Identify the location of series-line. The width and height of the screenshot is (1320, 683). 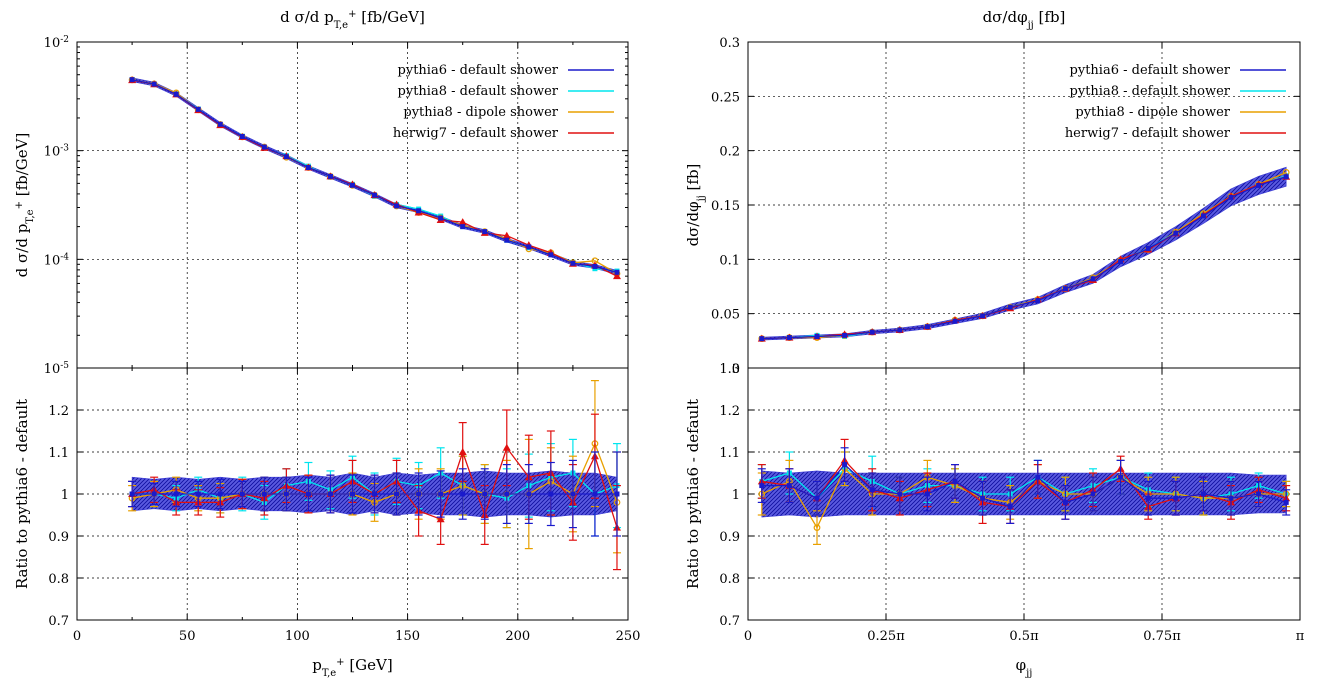
(1024, 485).